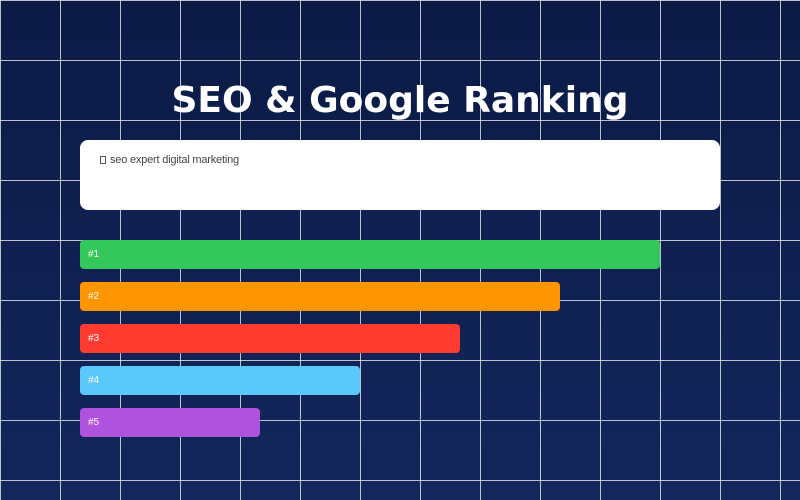 This screenshot has width=800, height=500. I want to click on ranking-bar-4: #4, so click(220, 380).